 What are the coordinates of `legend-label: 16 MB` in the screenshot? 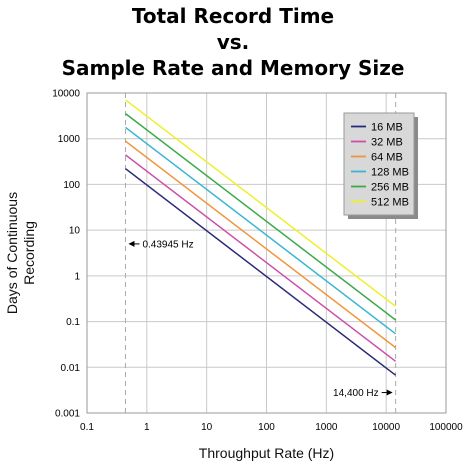 It's located at (387, 128).